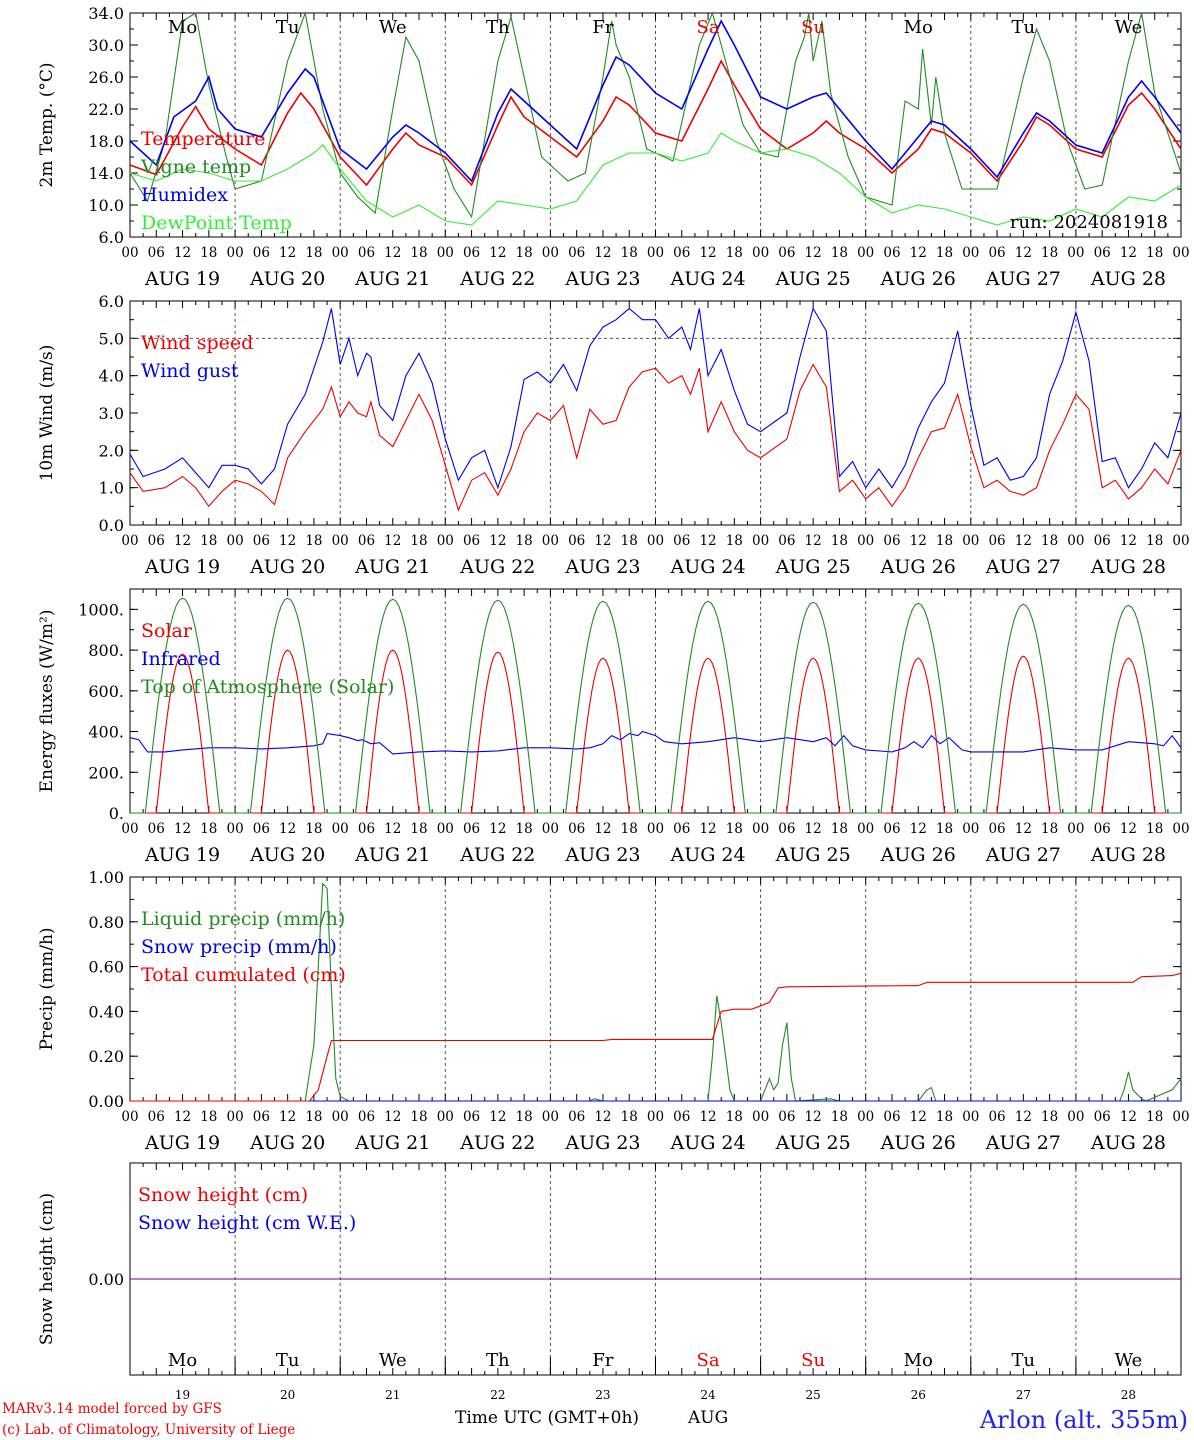 Image resolution: width=1194 pixels, height=1440 pixels. Describe the element at coordinates (216, 223) in the screenshot. I see `legend-entry: DewPoint Temp` at that location.